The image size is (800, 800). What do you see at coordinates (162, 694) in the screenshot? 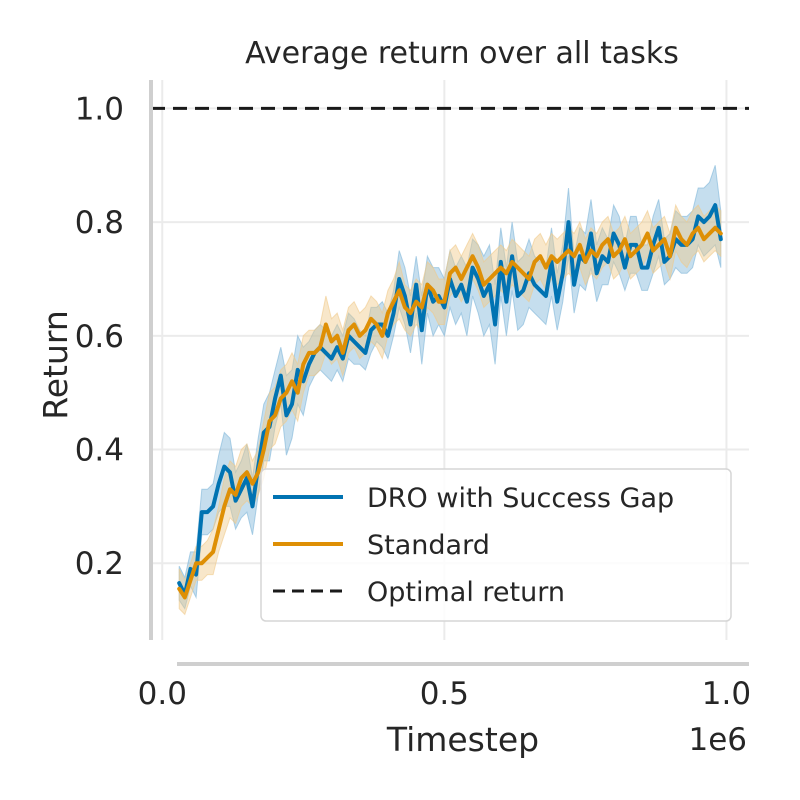
I see `x-tick-label-0: 0.0` at bounding box center [162, 694].